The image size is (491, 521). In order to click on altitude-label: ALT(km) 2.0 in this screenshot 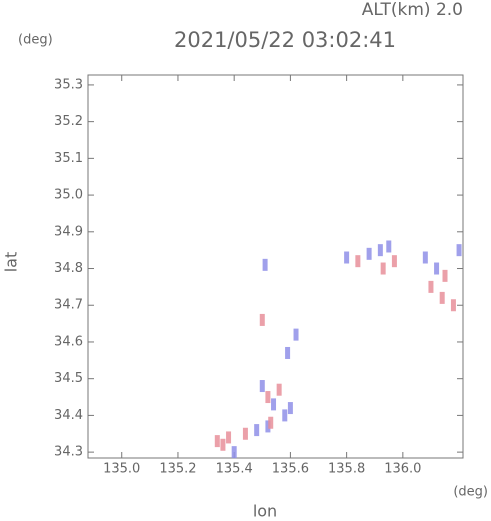, I will do `click(412, 10)`.